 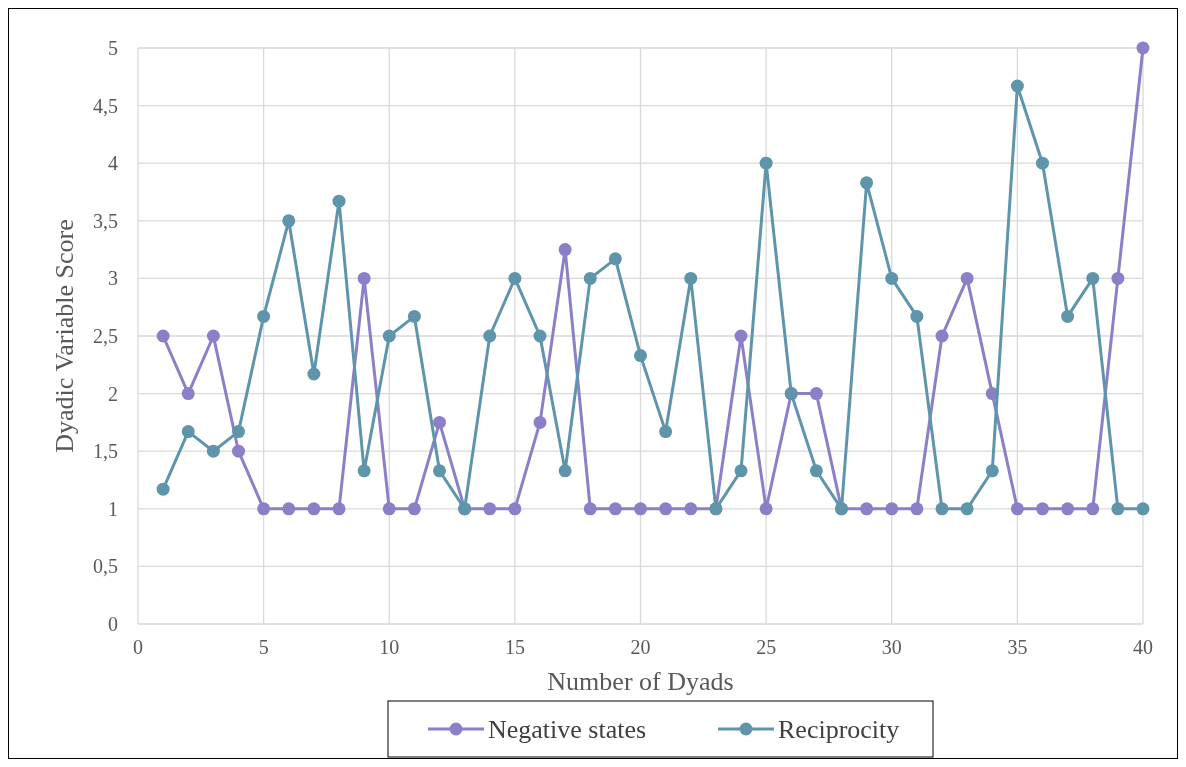 I want to click on y-tick-label: 1,5, so click(x=105, y=451).